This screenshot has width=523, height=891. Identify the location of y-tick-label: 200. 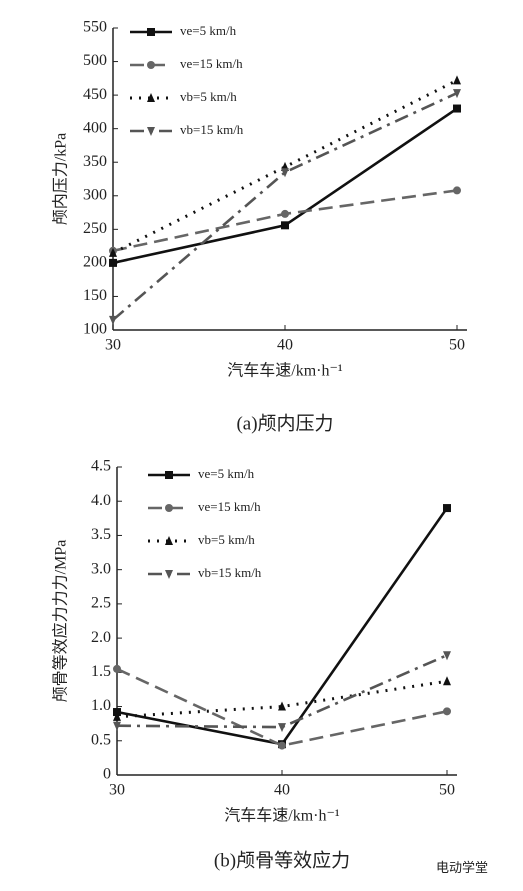
(95, 262).